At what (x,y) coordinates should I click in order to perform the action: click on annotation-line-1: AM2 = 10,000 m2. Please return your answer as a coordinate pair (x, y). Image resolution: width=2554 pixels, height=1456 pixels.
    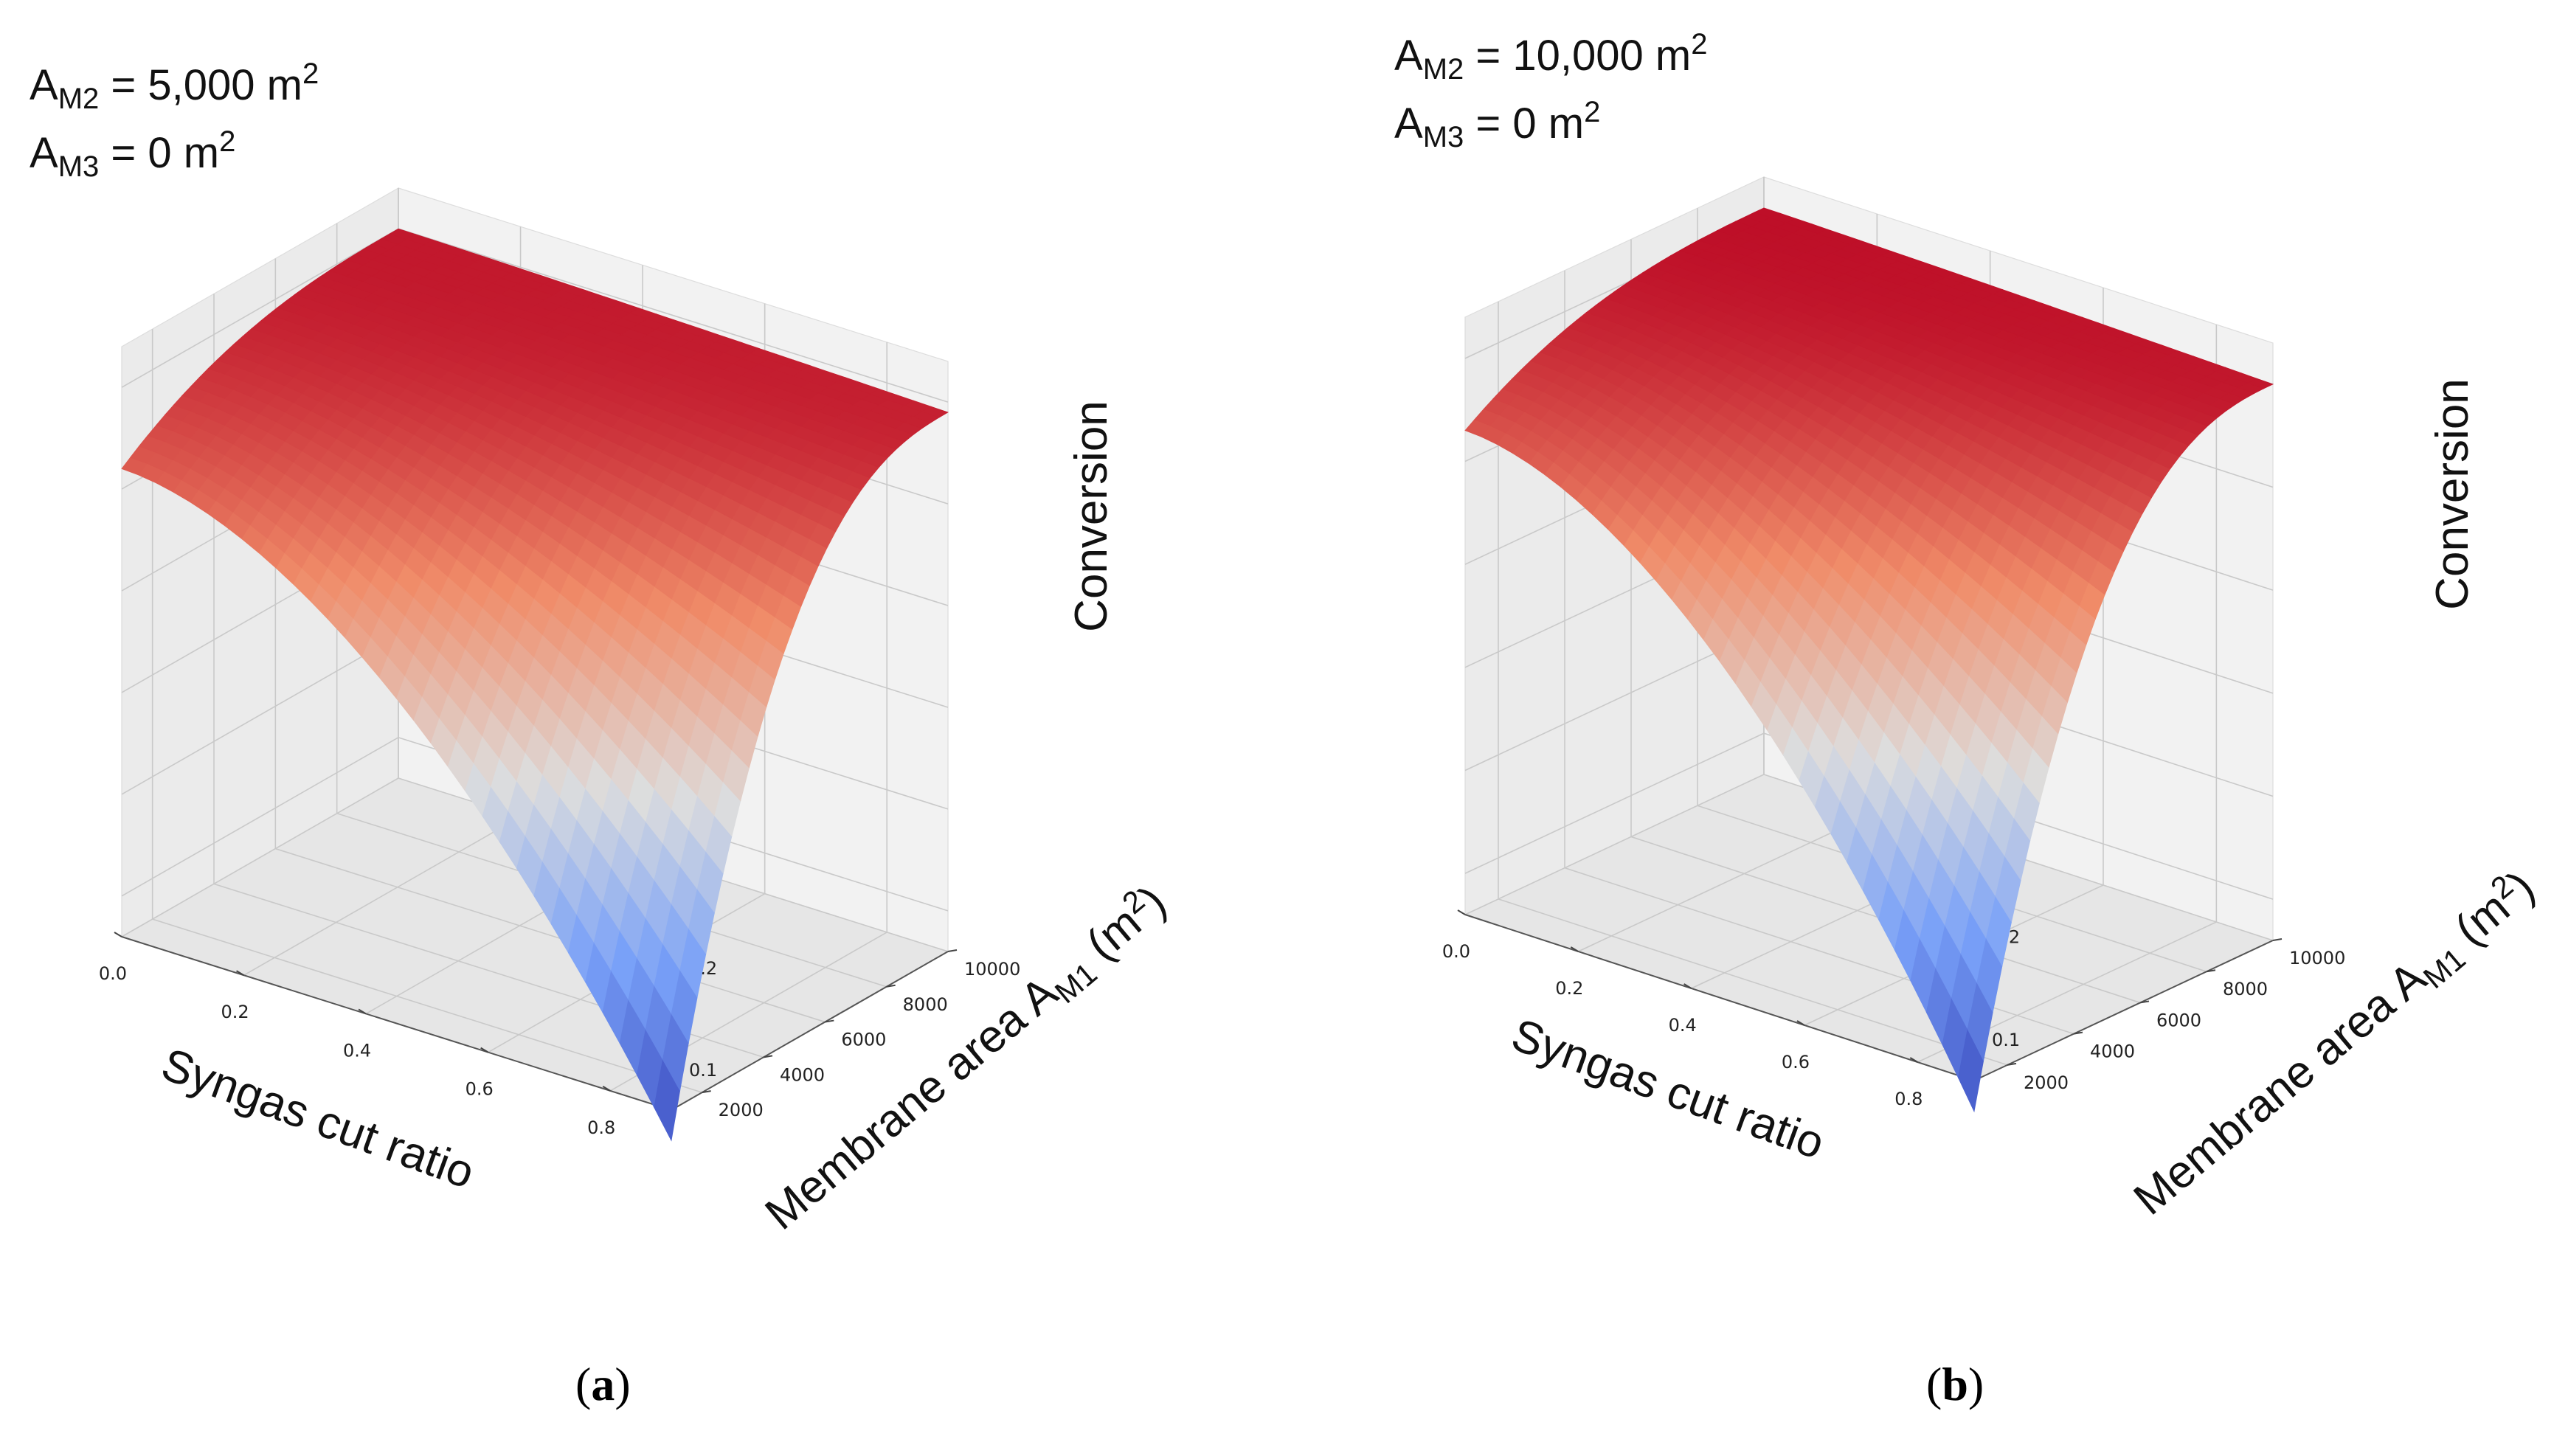
    Looking at the image, I should click on (1550, 57).